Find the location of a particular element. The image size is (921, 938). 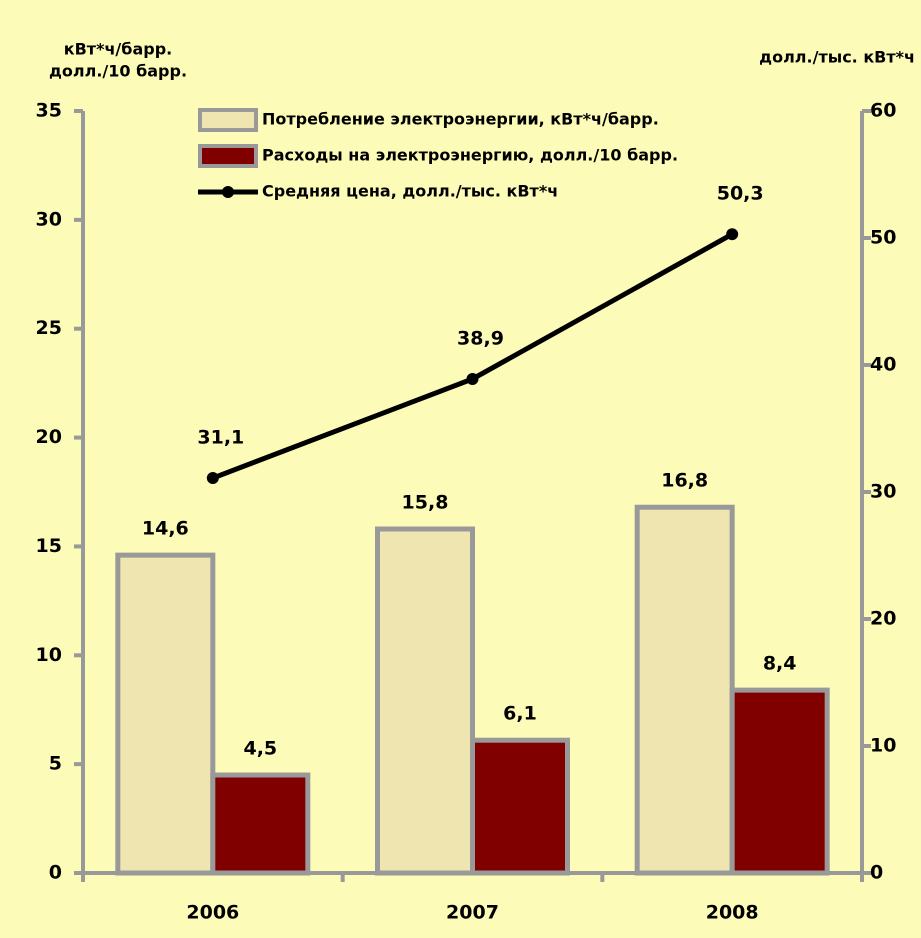

data-label: 50,3 is located at coordinates (740, 194).